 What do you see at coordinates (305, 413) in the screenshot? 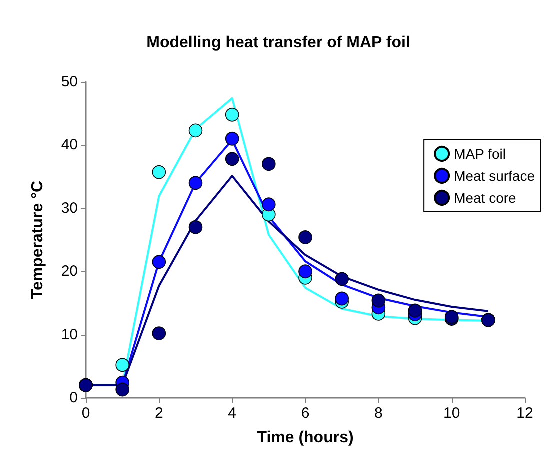
I see `x-tick-label: 6` at bounding box center [305, 413].